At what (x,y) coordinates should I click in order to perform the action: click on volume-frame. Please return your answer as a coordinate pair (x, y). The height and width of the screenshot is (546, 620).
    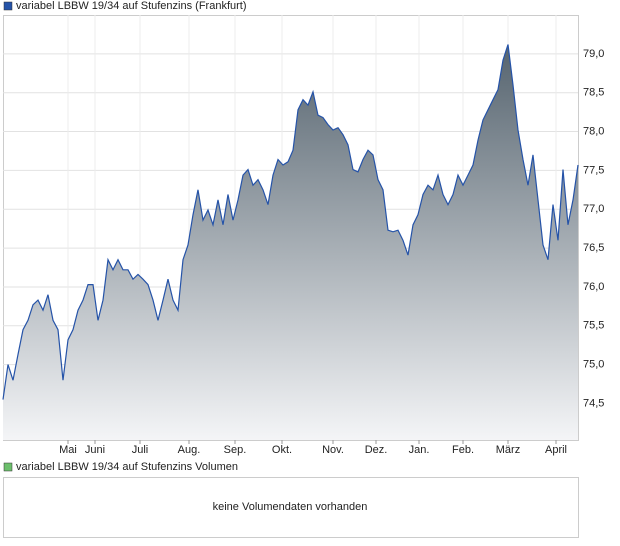
    Looking at the image, I should click on (291, 507).